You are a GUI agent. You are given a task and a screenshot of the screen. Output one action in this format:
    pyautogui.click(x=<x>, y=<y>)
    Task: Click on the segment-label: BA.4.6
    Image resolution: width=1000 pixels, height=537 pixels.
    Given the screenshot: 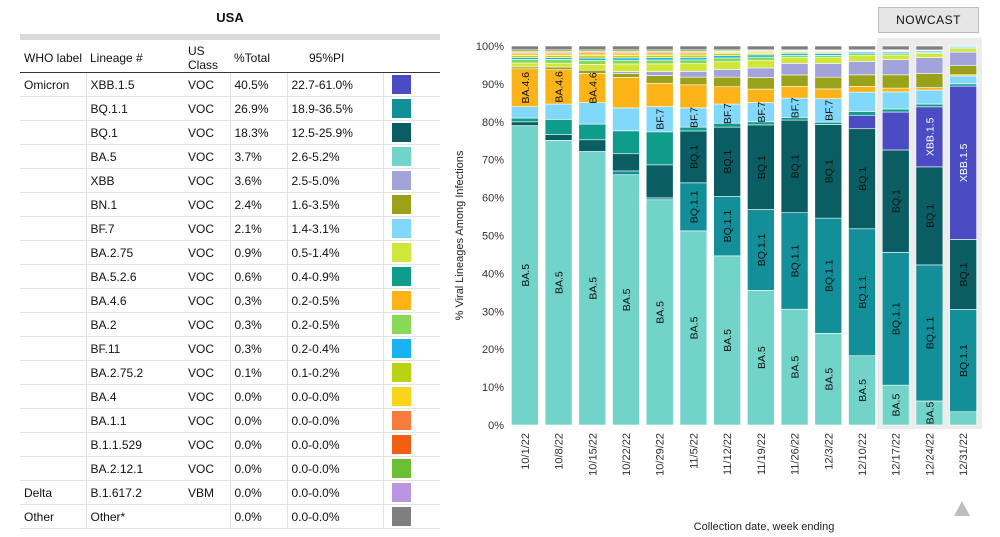 What is the action you would take?
    pyautogui.click(x=560, y=87)
    